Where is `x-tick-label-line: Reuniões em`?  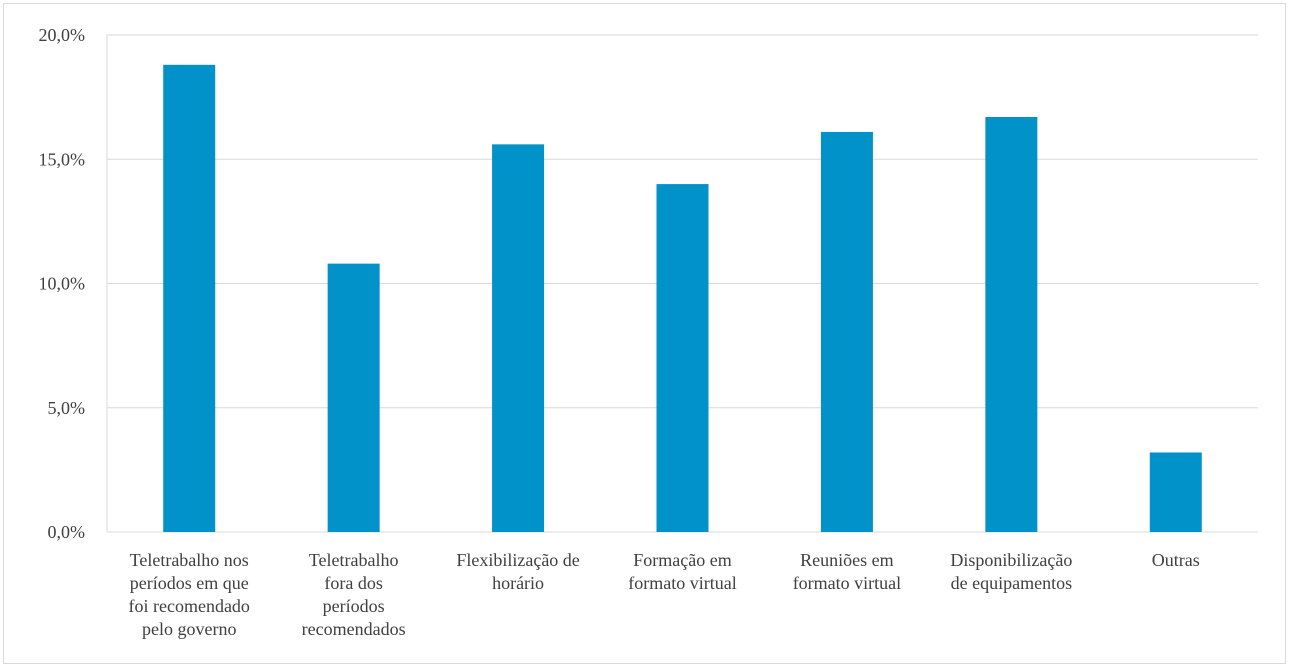
x-tick-label-line: Reuniões em is located at coordinates (846, 560).